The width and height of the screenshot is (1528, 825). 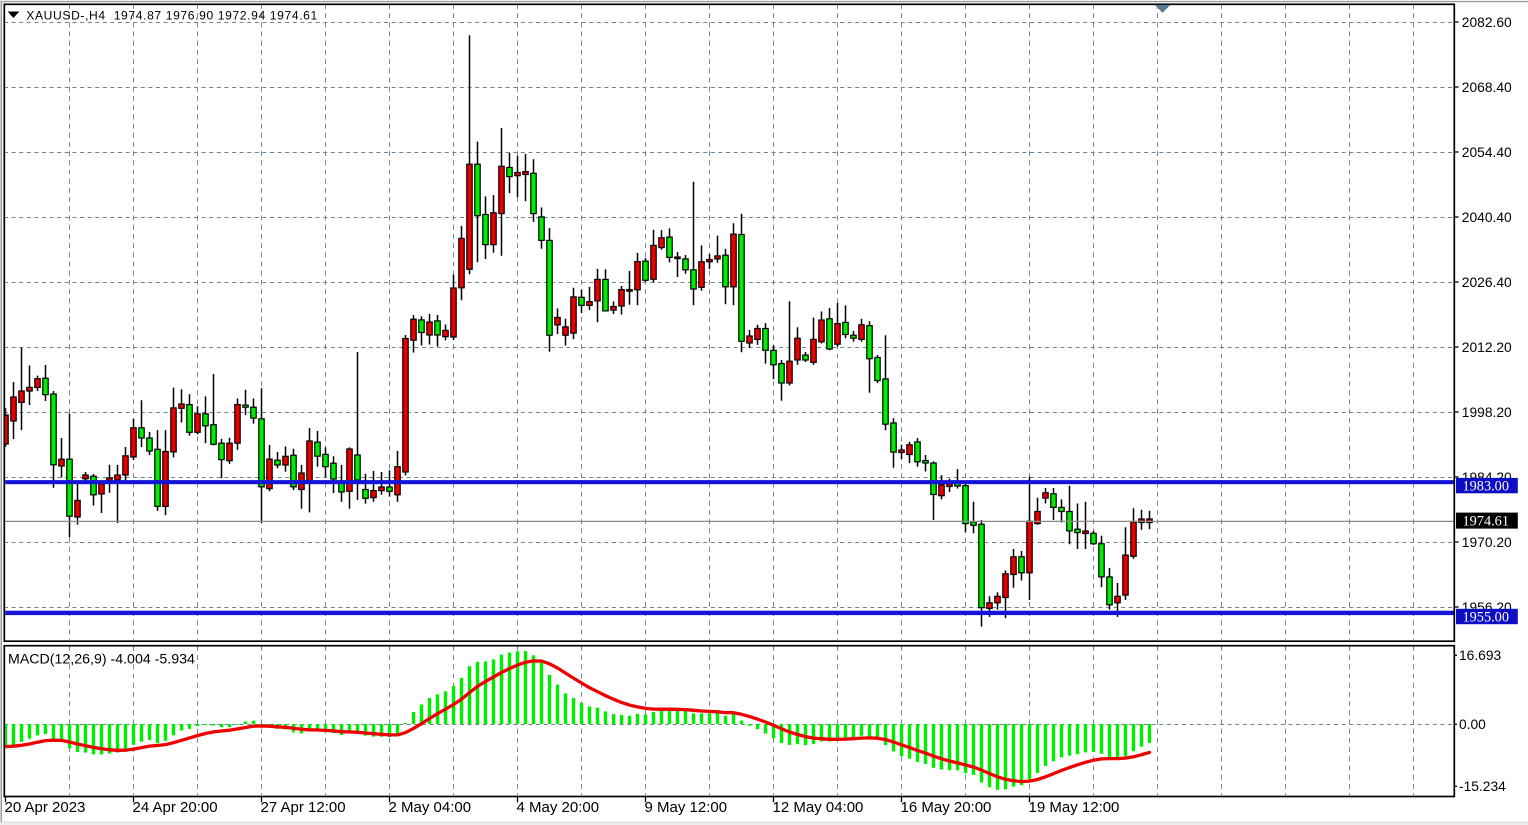 I want to click on svg-text: 2082.60, so click(x=1487, y=22).